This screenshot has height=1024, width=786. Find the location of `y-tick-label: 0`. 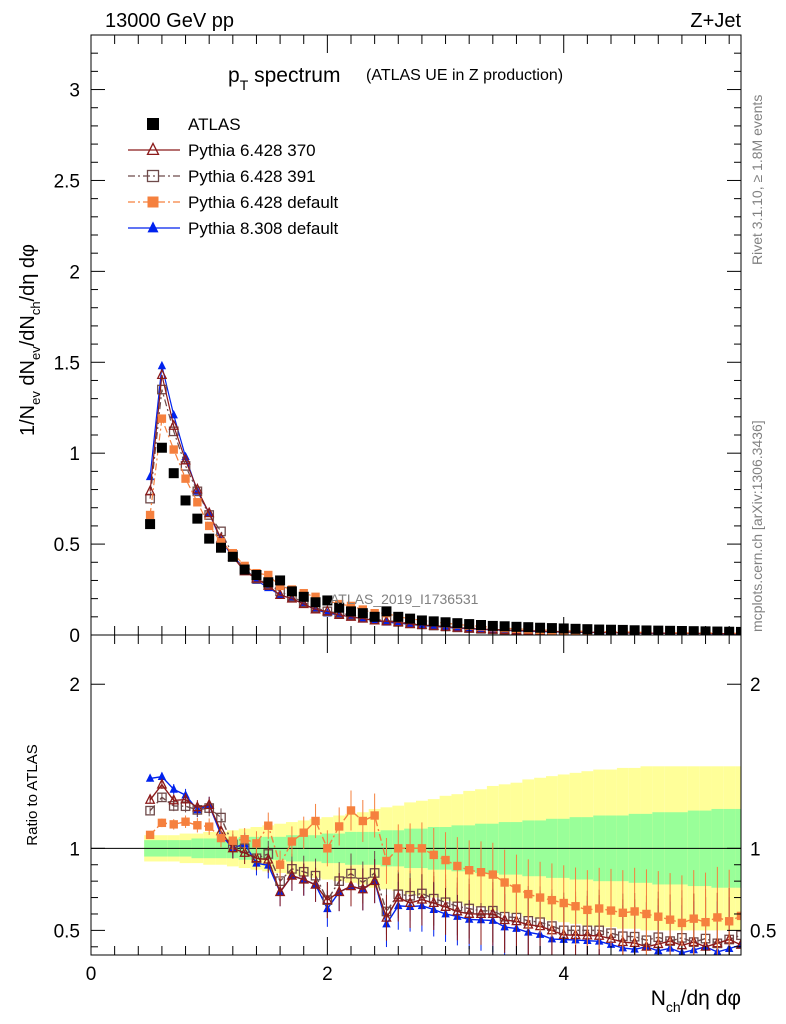

y-tick-label: 0 is located at coordinates (74, 636).